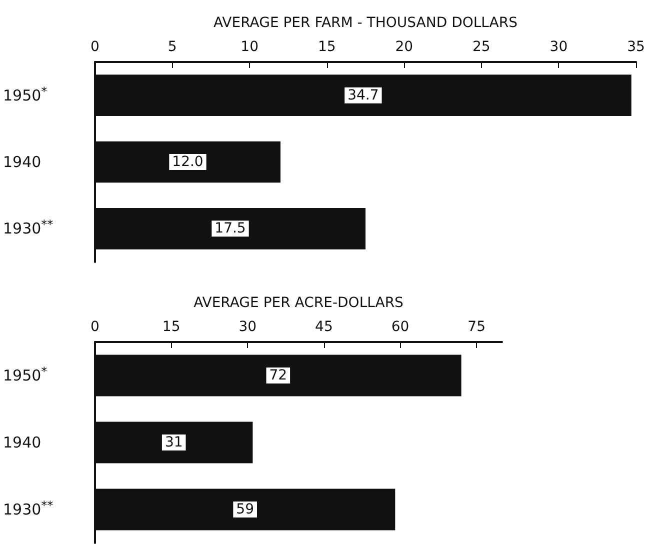 The width and height of the screenshot is (654, 551). What do you see at coordinates (366, 23) in the screenshot?
I see `x-axis-title: AVERAGE PER FARM - THOUSAND DOLLARS` at bounding box center [366, 23].